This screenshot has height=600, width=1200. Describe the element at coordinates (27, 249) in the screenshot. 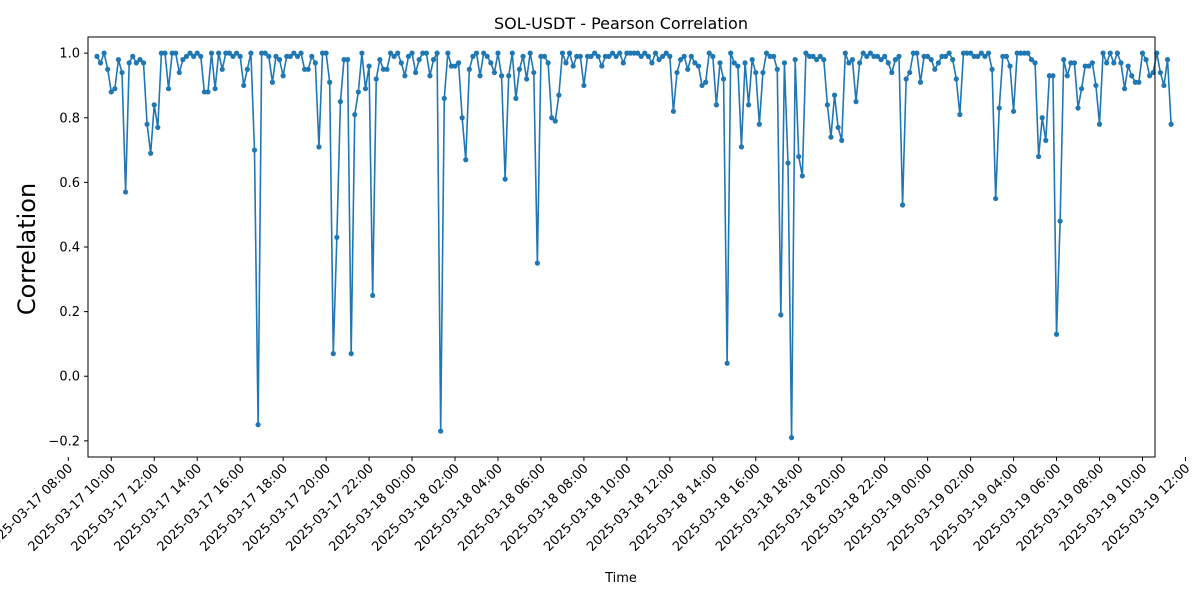

I see `y-axis-label: Correlation` at that location.